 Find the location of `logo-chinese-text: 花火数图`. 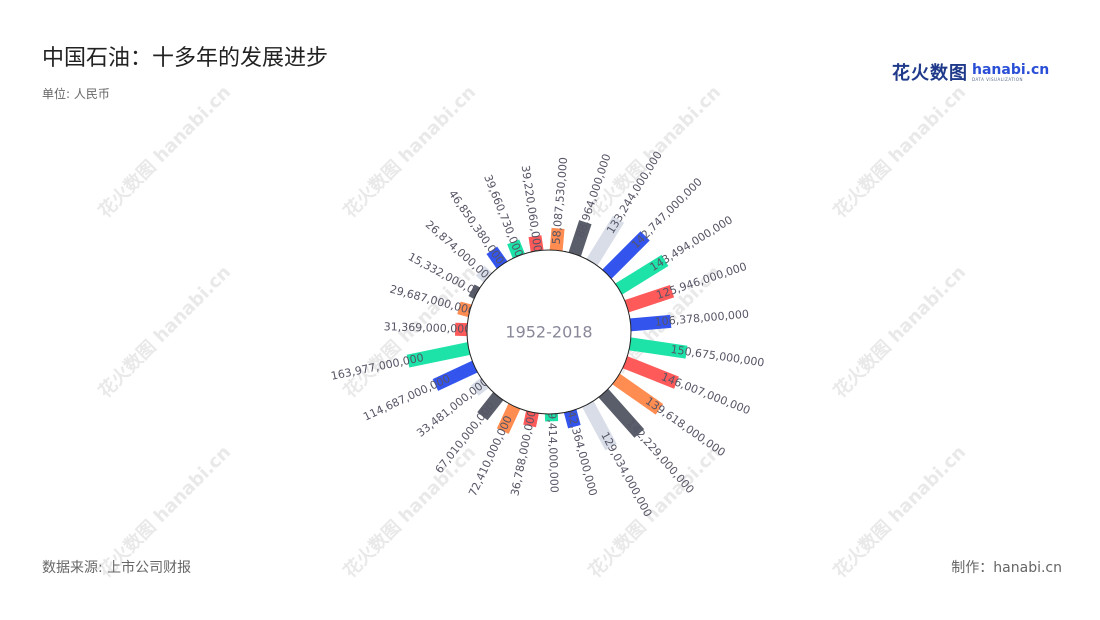

logo-chinese-text: 花火数图 is located at coordinates (930, 73).